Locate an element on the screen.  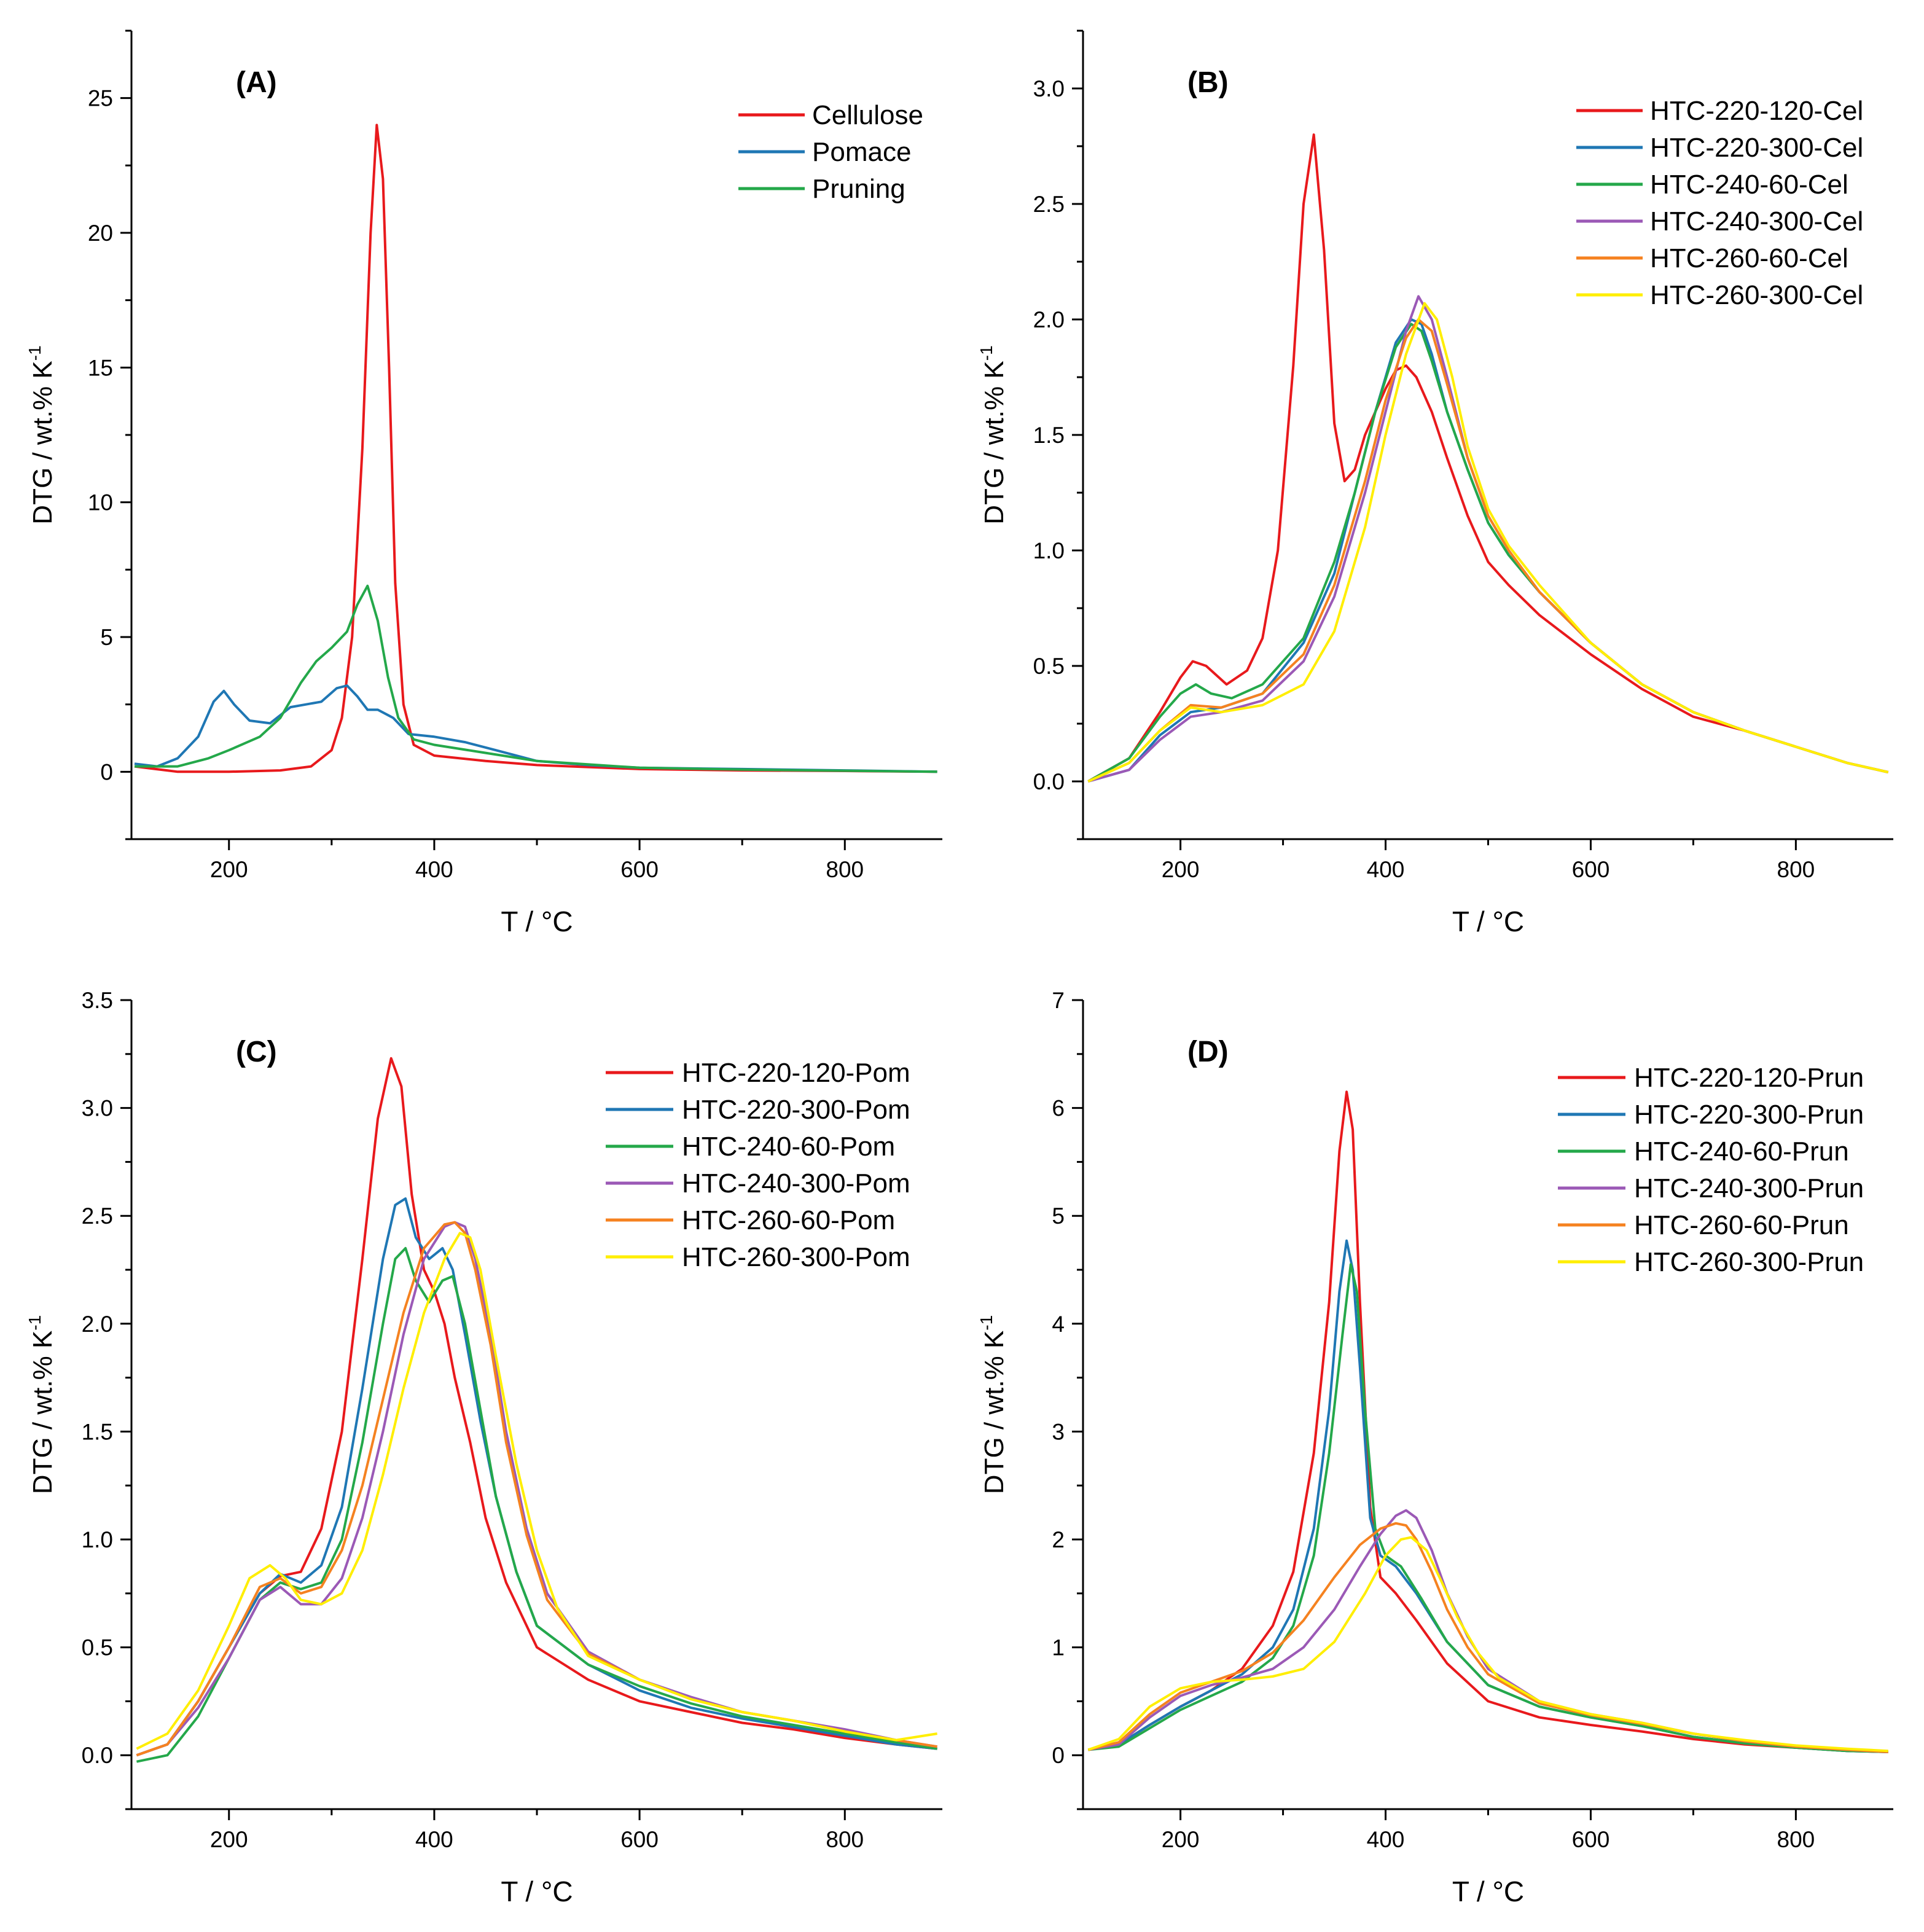
legend-label: HTC-220-120-Prun is located at coordinates (1749, 1078).